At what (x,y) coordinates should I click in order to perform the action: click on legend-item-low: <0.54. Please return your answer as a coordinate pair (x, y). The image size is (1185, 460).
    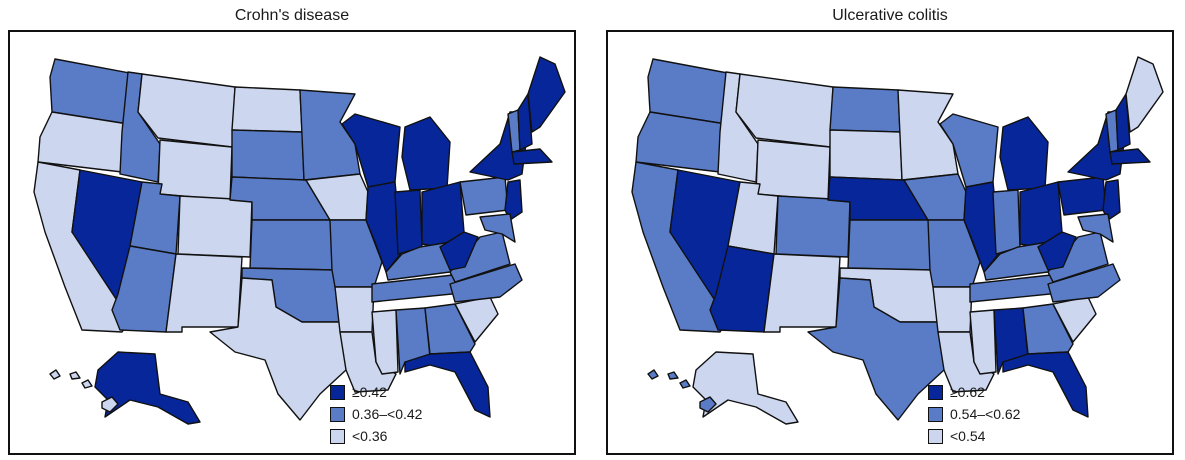
    Looking at the image, I should click on (974, 436).